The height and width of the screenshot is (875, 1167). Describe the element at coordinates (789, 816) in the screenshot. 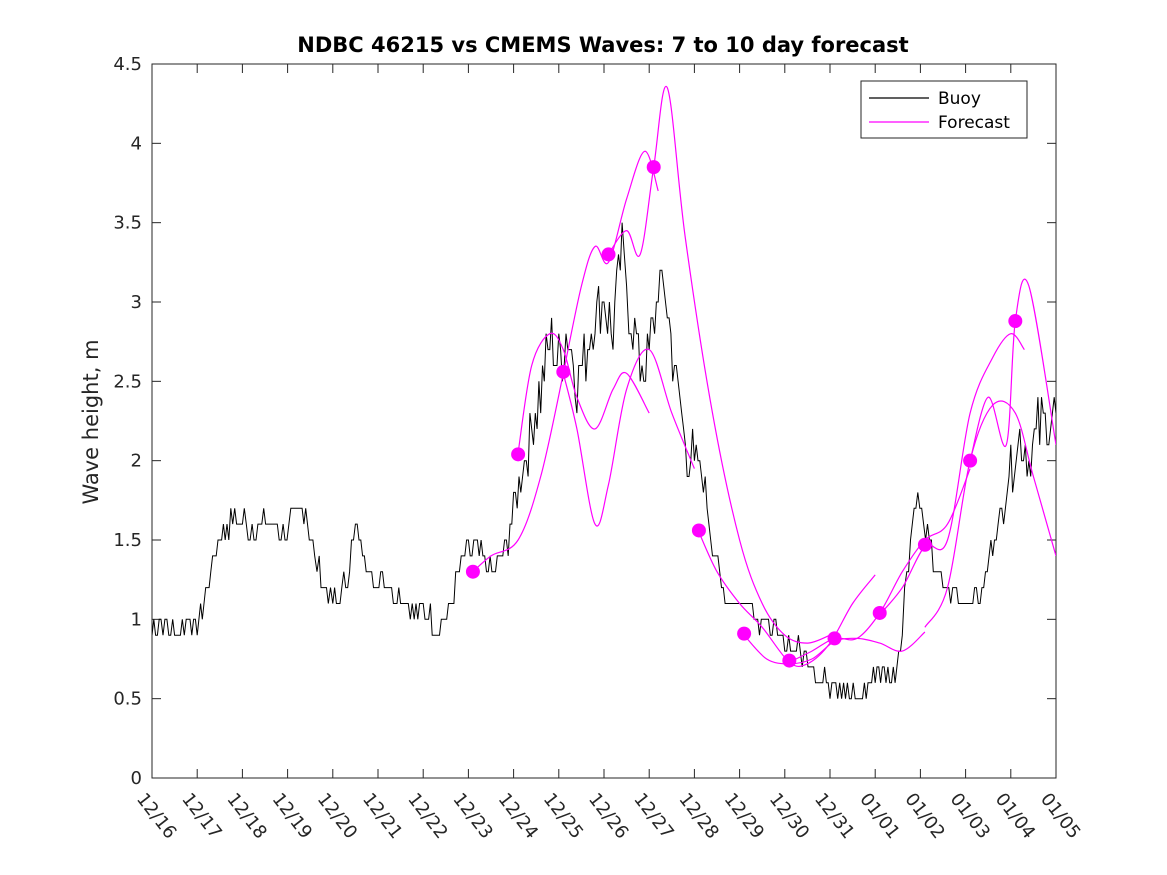

I see `x-tick-label: 12/30` at that location.